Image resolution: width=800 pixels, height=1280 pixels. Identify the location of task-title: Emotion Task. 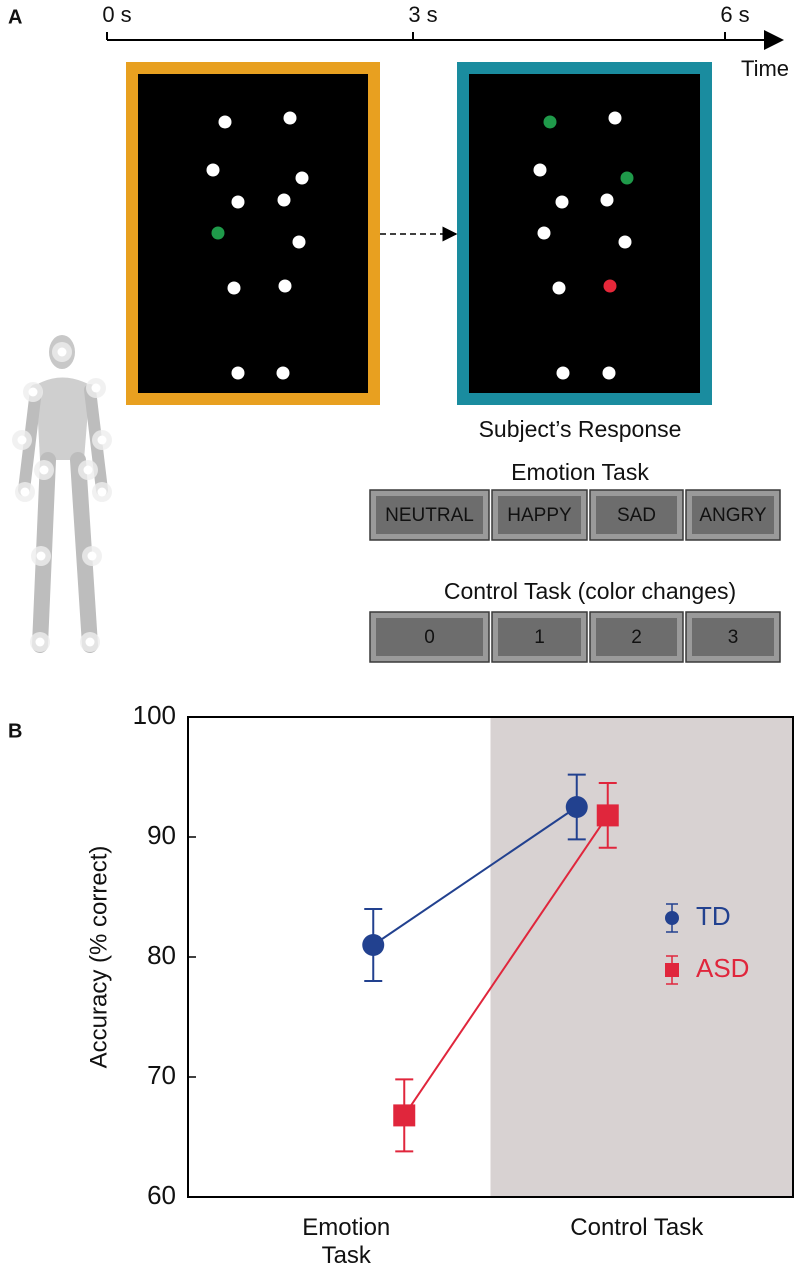
(580, 472).